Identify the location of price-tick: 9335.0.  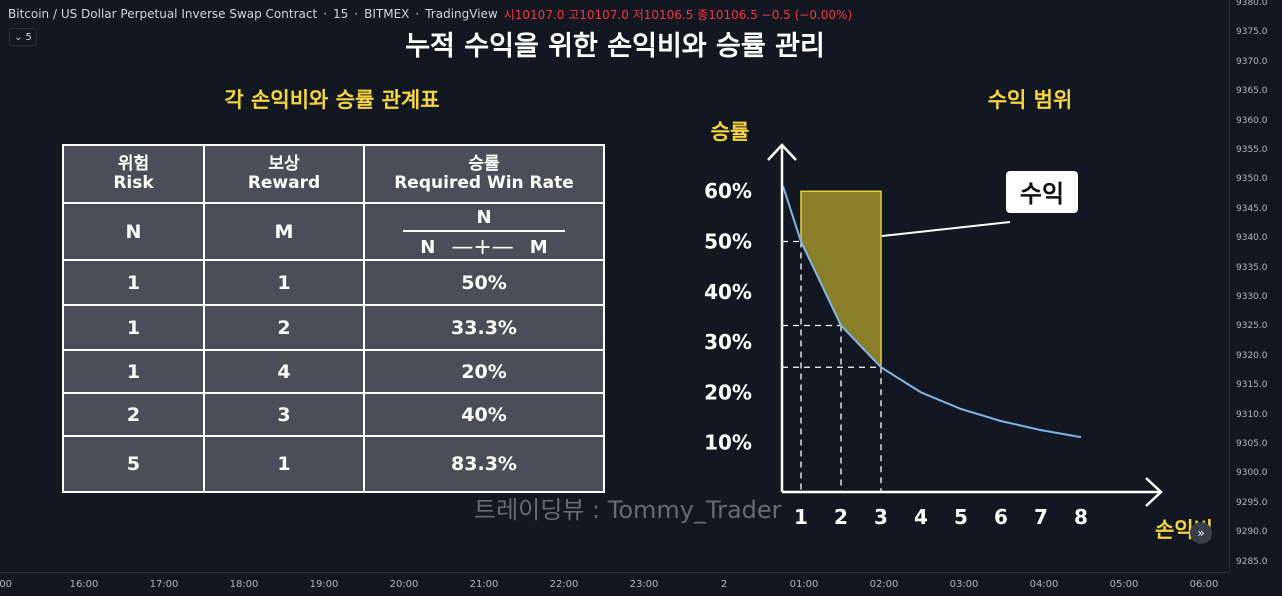
(1252, 267).